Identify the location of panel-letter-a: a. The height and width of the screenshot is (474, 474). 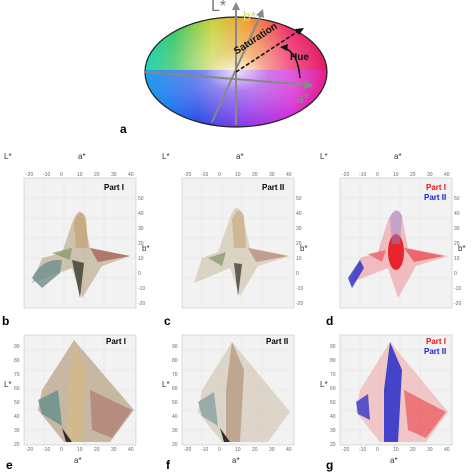
(123, 129).